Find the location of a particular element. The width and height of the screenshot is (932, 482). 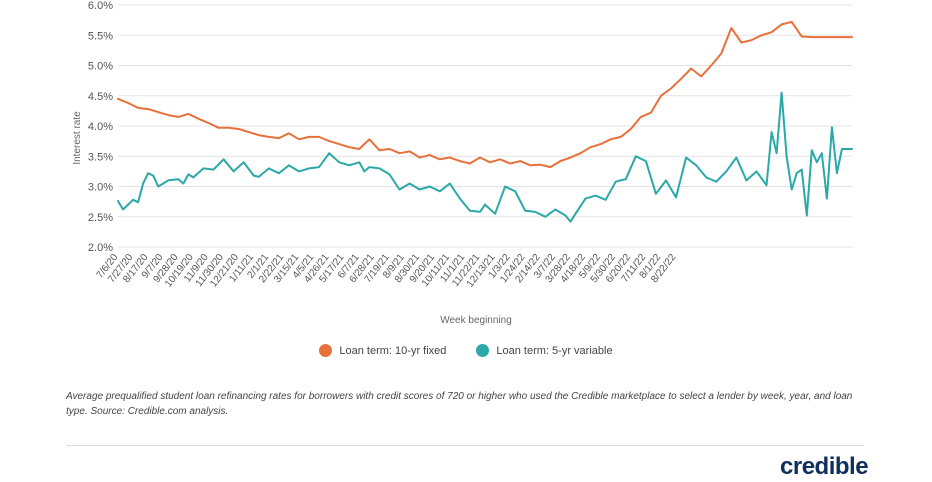

legend-item-fixed: Loan term: 10-yr fixed is located at coordinates (382, 350).